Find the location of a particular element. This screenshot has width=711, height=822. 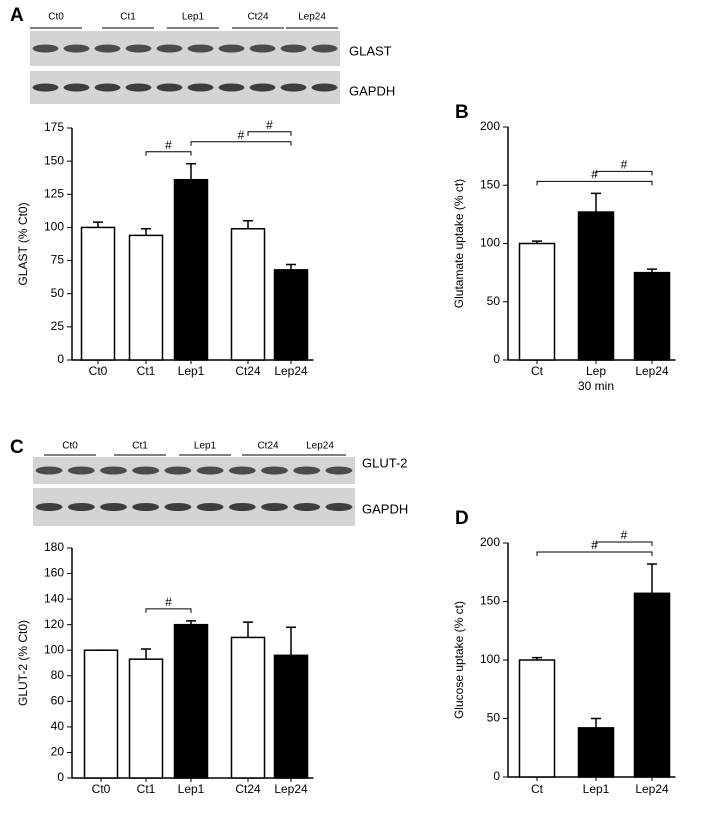

lane-label: Ct1 is located at coordinates (140, 446).